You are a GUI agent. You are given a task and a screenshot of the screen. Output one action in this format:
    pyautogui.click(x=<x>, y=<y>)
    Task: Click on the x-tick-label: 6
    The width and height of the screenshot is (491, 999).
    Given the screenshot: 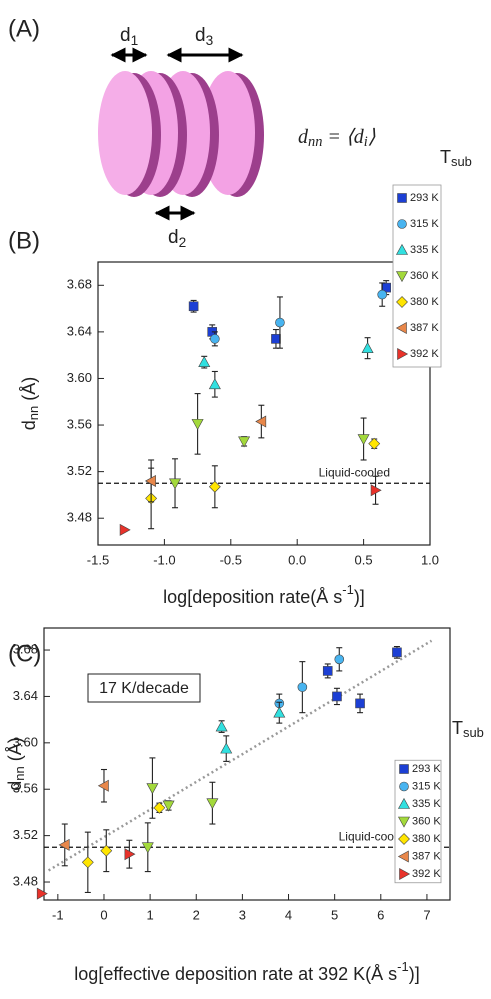 What is the action you would take?
    pyautogui.click(x=380, y=914)
    